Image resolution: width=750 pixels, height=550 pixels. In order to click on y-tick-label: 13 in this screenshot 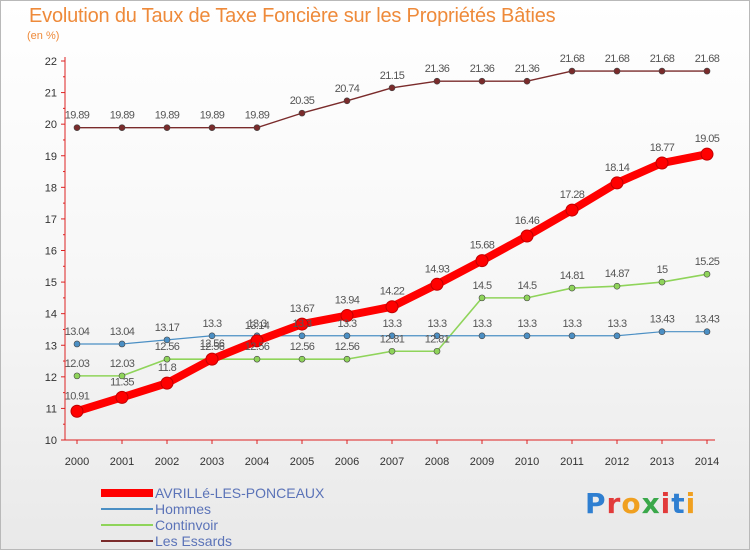, I will do `click(51, 346)`.